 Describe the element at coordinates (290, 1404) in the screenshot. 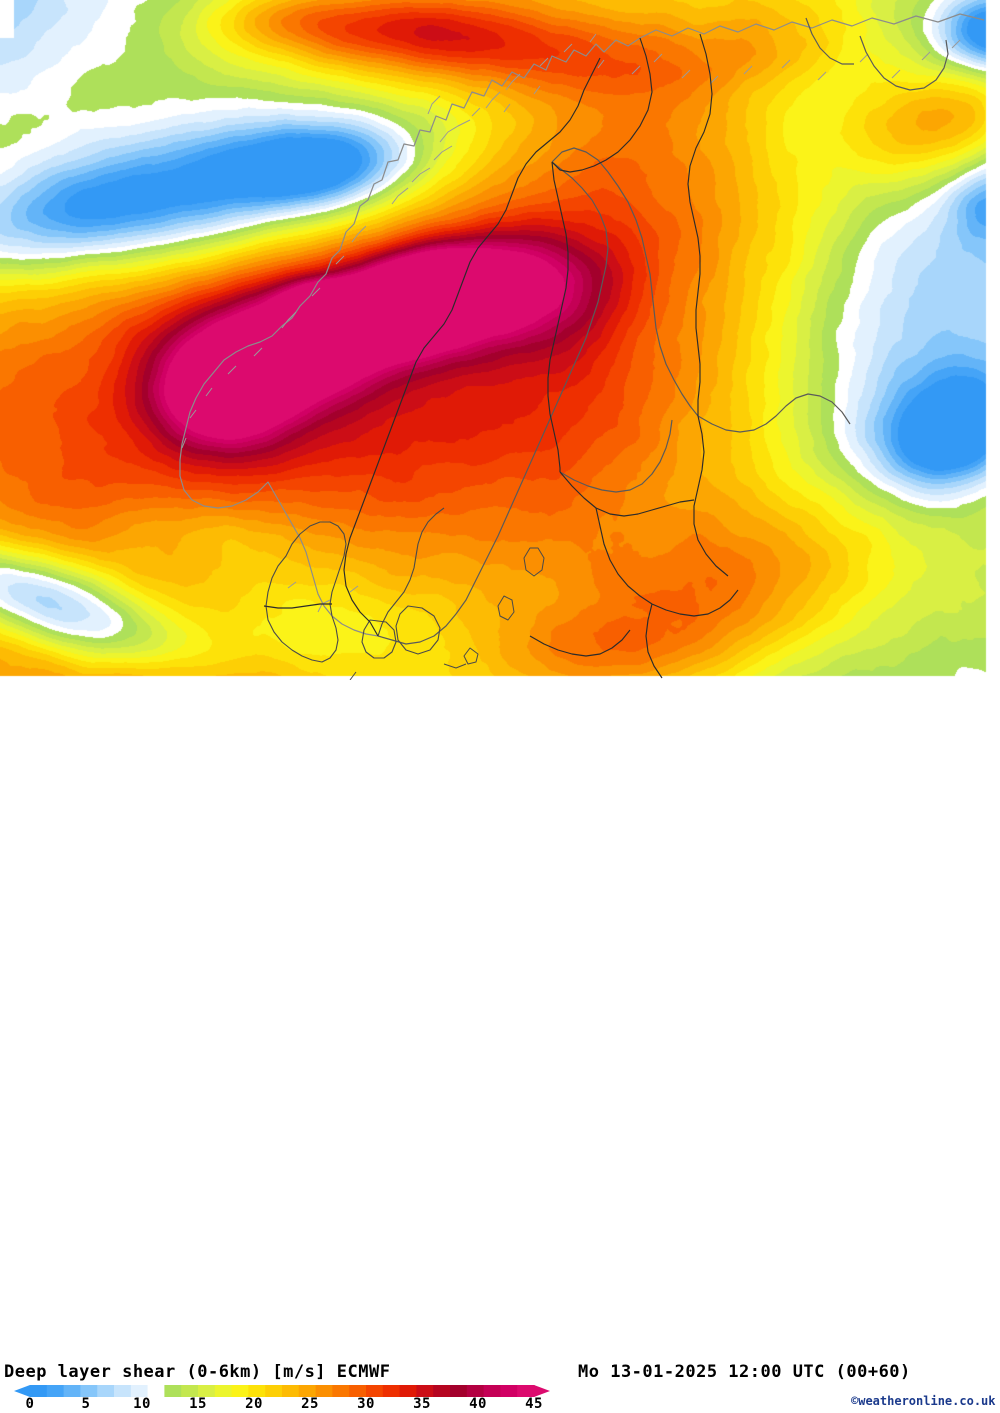

I see `colorbar-tick-labels: 0 5 10 15 20 25 30 35 40 45` at that location.